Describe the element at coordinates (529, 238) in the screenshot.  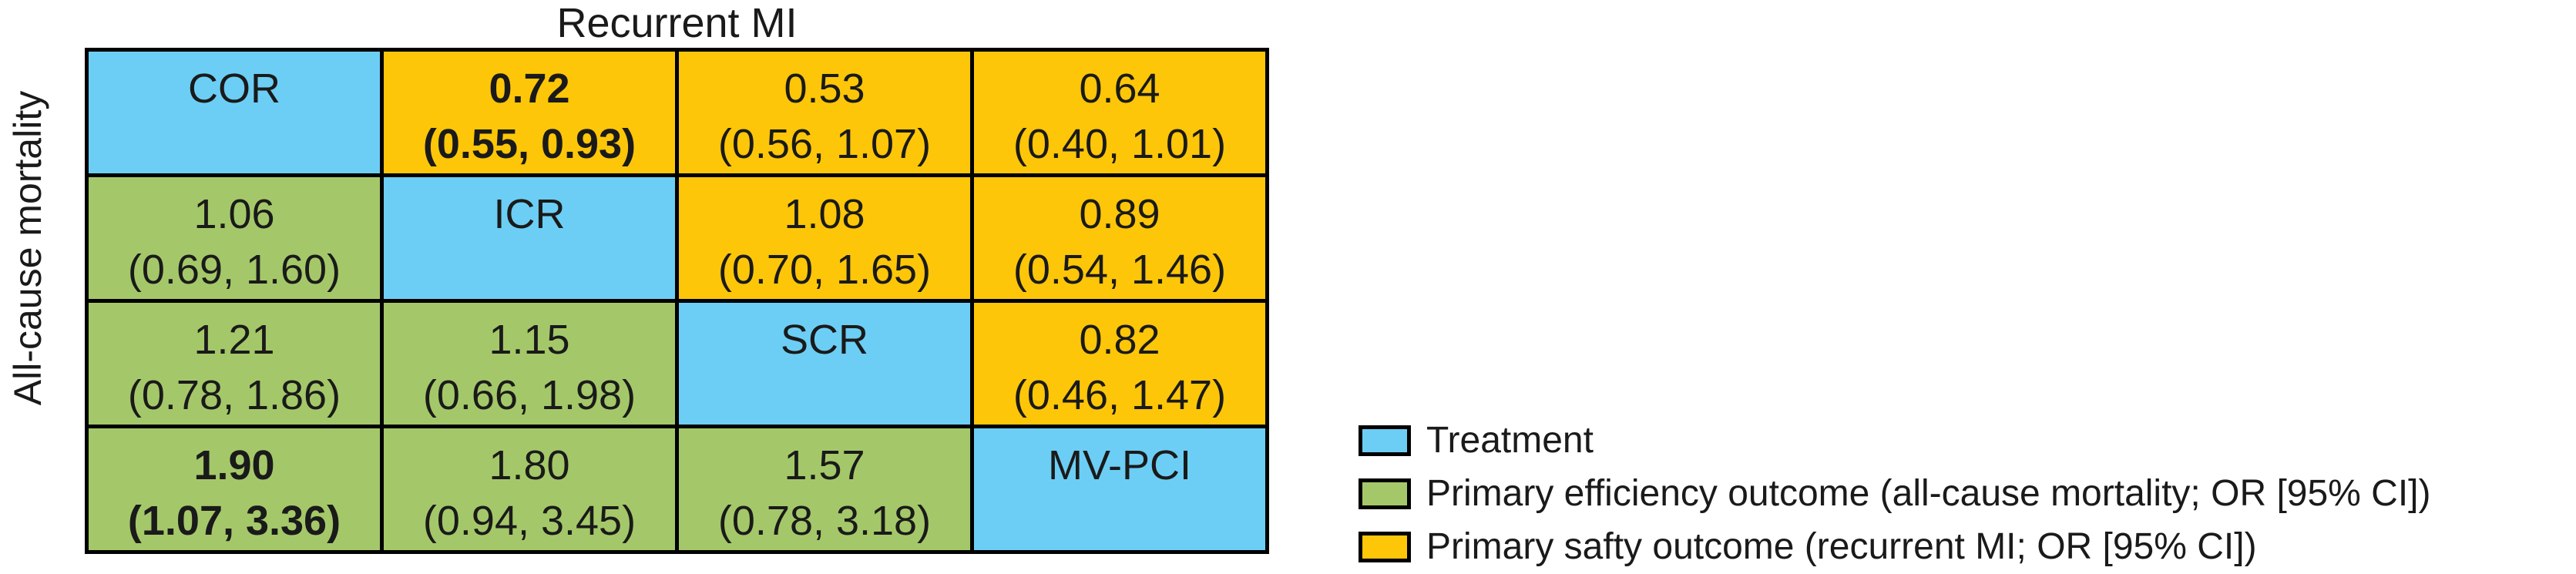
I see `treatment-cell-icr: ICR` at that location.